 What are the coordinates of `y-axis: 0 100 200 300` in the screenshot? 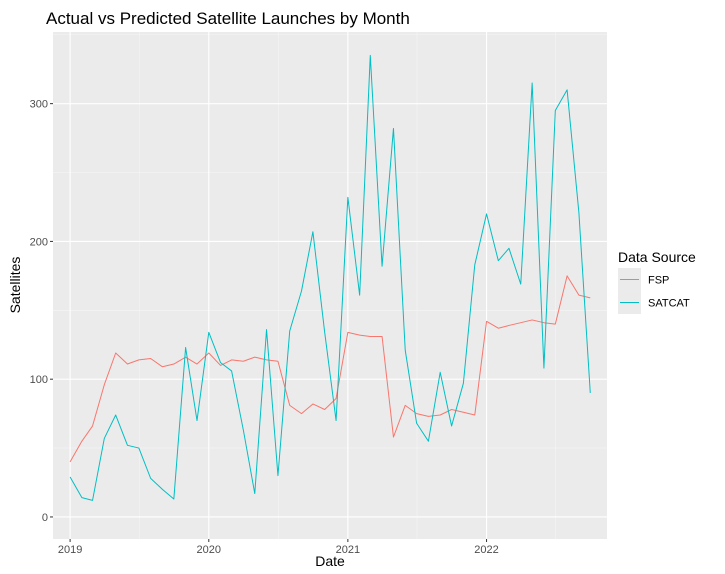 It's located at (41, 311).